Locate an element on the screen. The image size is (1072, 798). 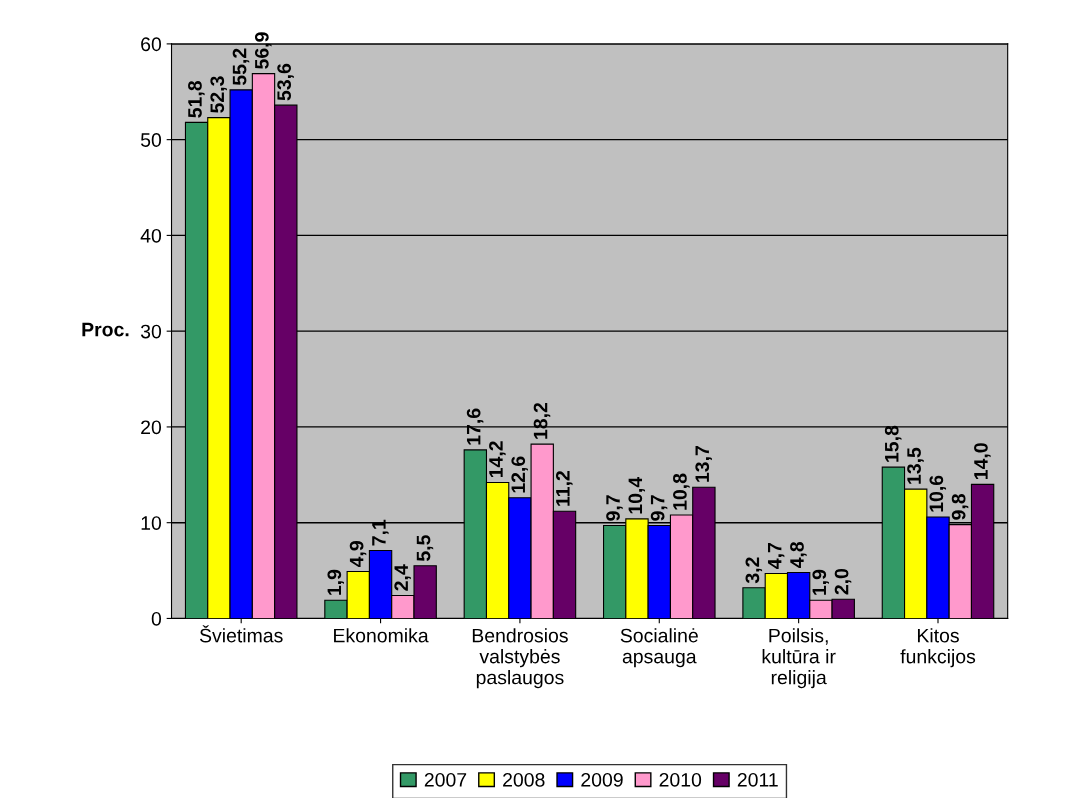
data-label: 4,7 is located at coordinates (776, 556).